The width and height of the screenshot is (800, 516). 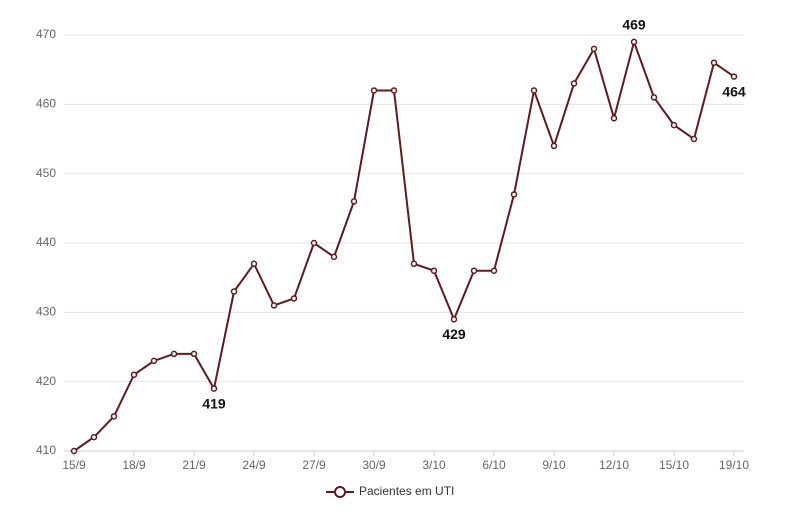 What do you see at coordinates (46, 104) in the screenshot?
I see `y-tick-label: 460` at bounding box center [46, 104].